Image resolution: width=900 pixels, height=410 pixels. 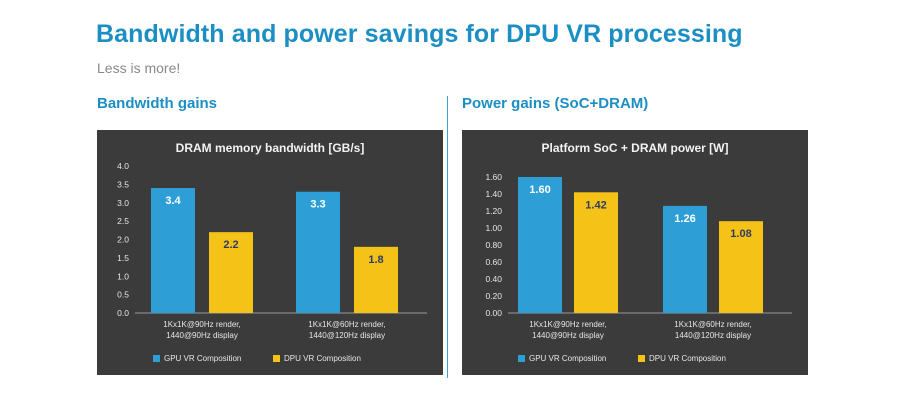 What do you see at coordinates (123, 166) in the screenshot?
I see `y-tick-label: 4.0` at bounding box center [123, 166].